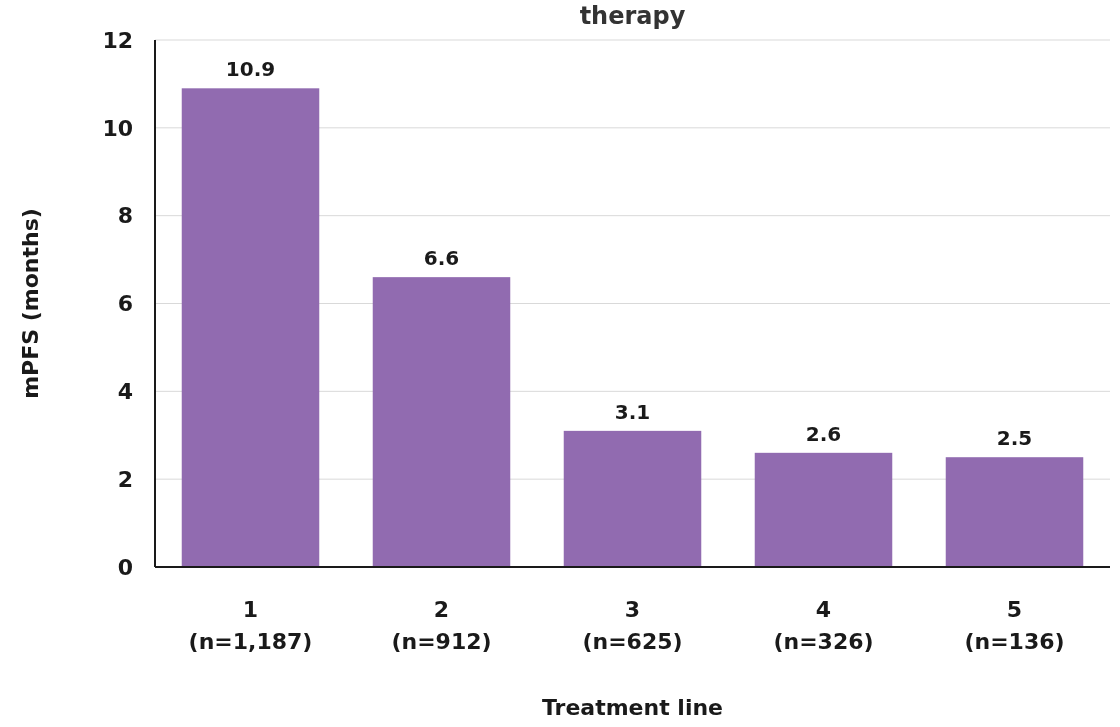  Describe the element at coordinates (823, 625) in the screenshot. I see `x-tick-label: 4 (n=326)` at that location.